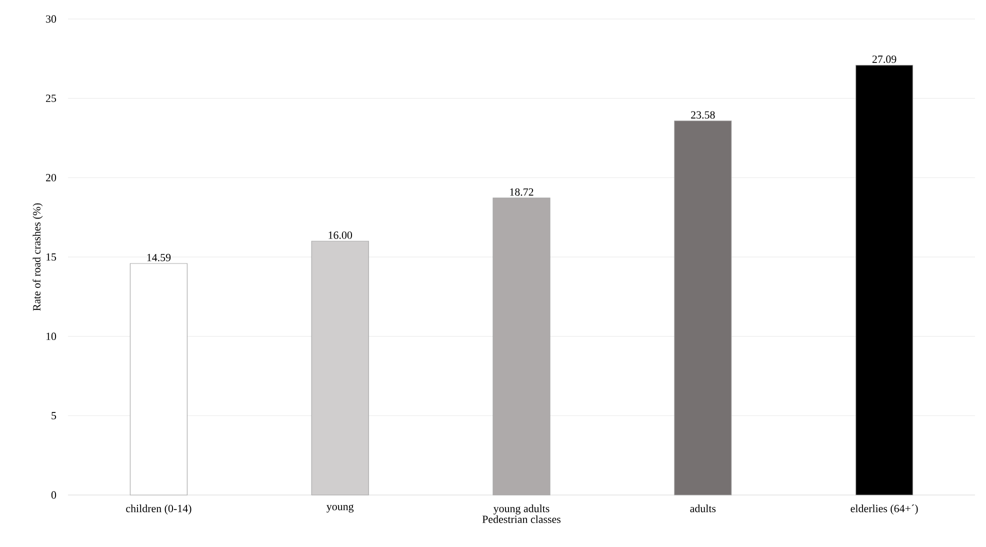 This screenshot has height=547, width=986. Describe the element at coordinates (51, 336) in the screenshot. I see `y-tick-label: 10` at that location.